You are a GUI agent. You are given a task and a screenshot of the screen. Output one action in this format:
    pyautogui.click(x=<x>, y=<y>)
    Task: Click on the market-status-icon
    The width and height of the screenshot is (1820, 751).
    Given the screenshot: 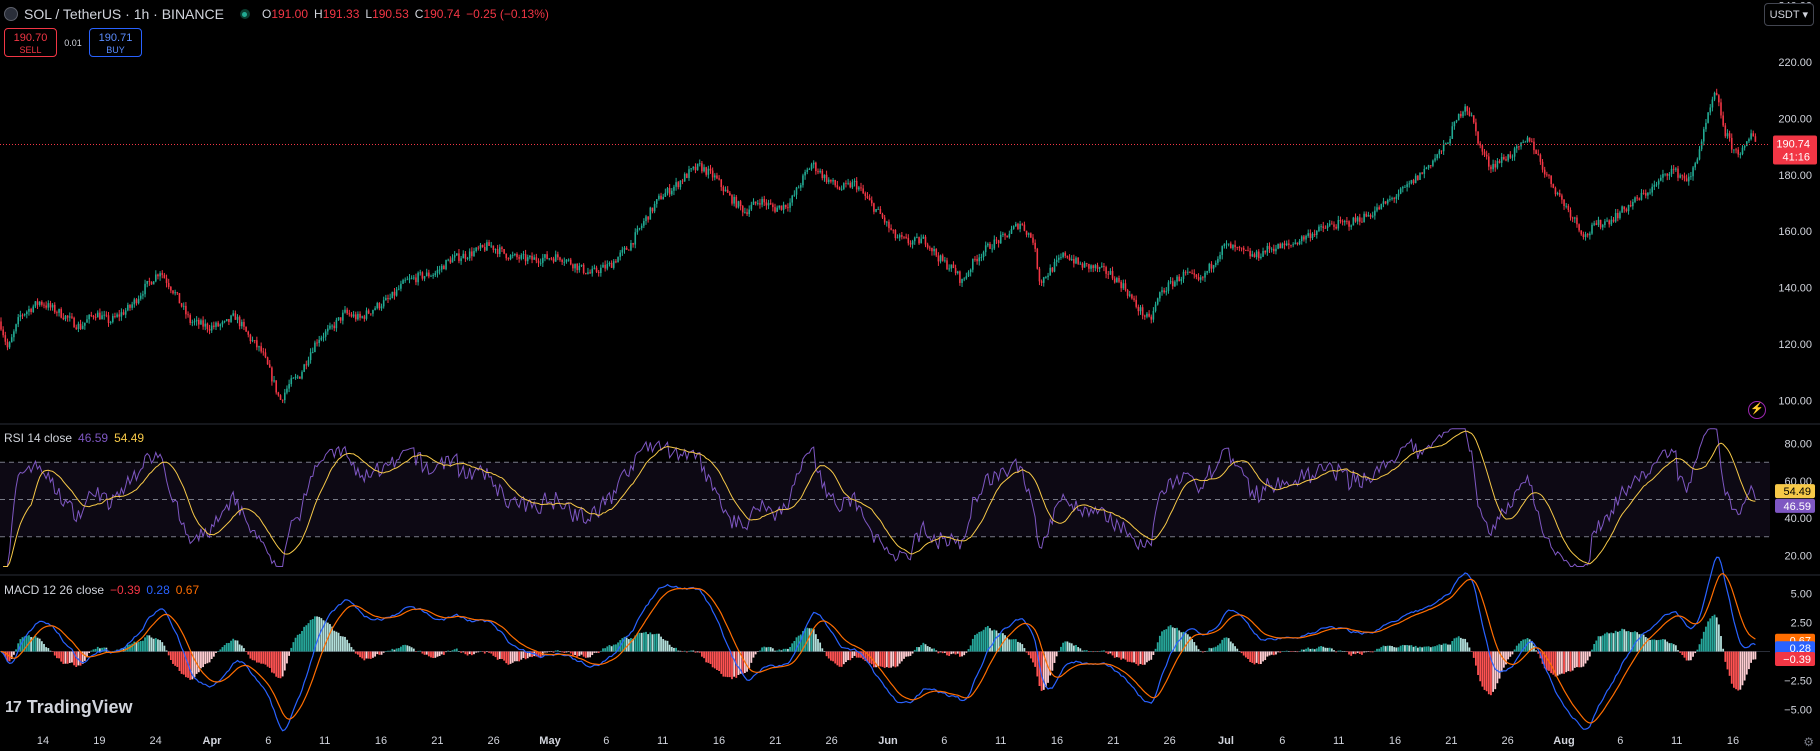 What is the action you would take?
    pyautogui.click(x=244, y=14)
    